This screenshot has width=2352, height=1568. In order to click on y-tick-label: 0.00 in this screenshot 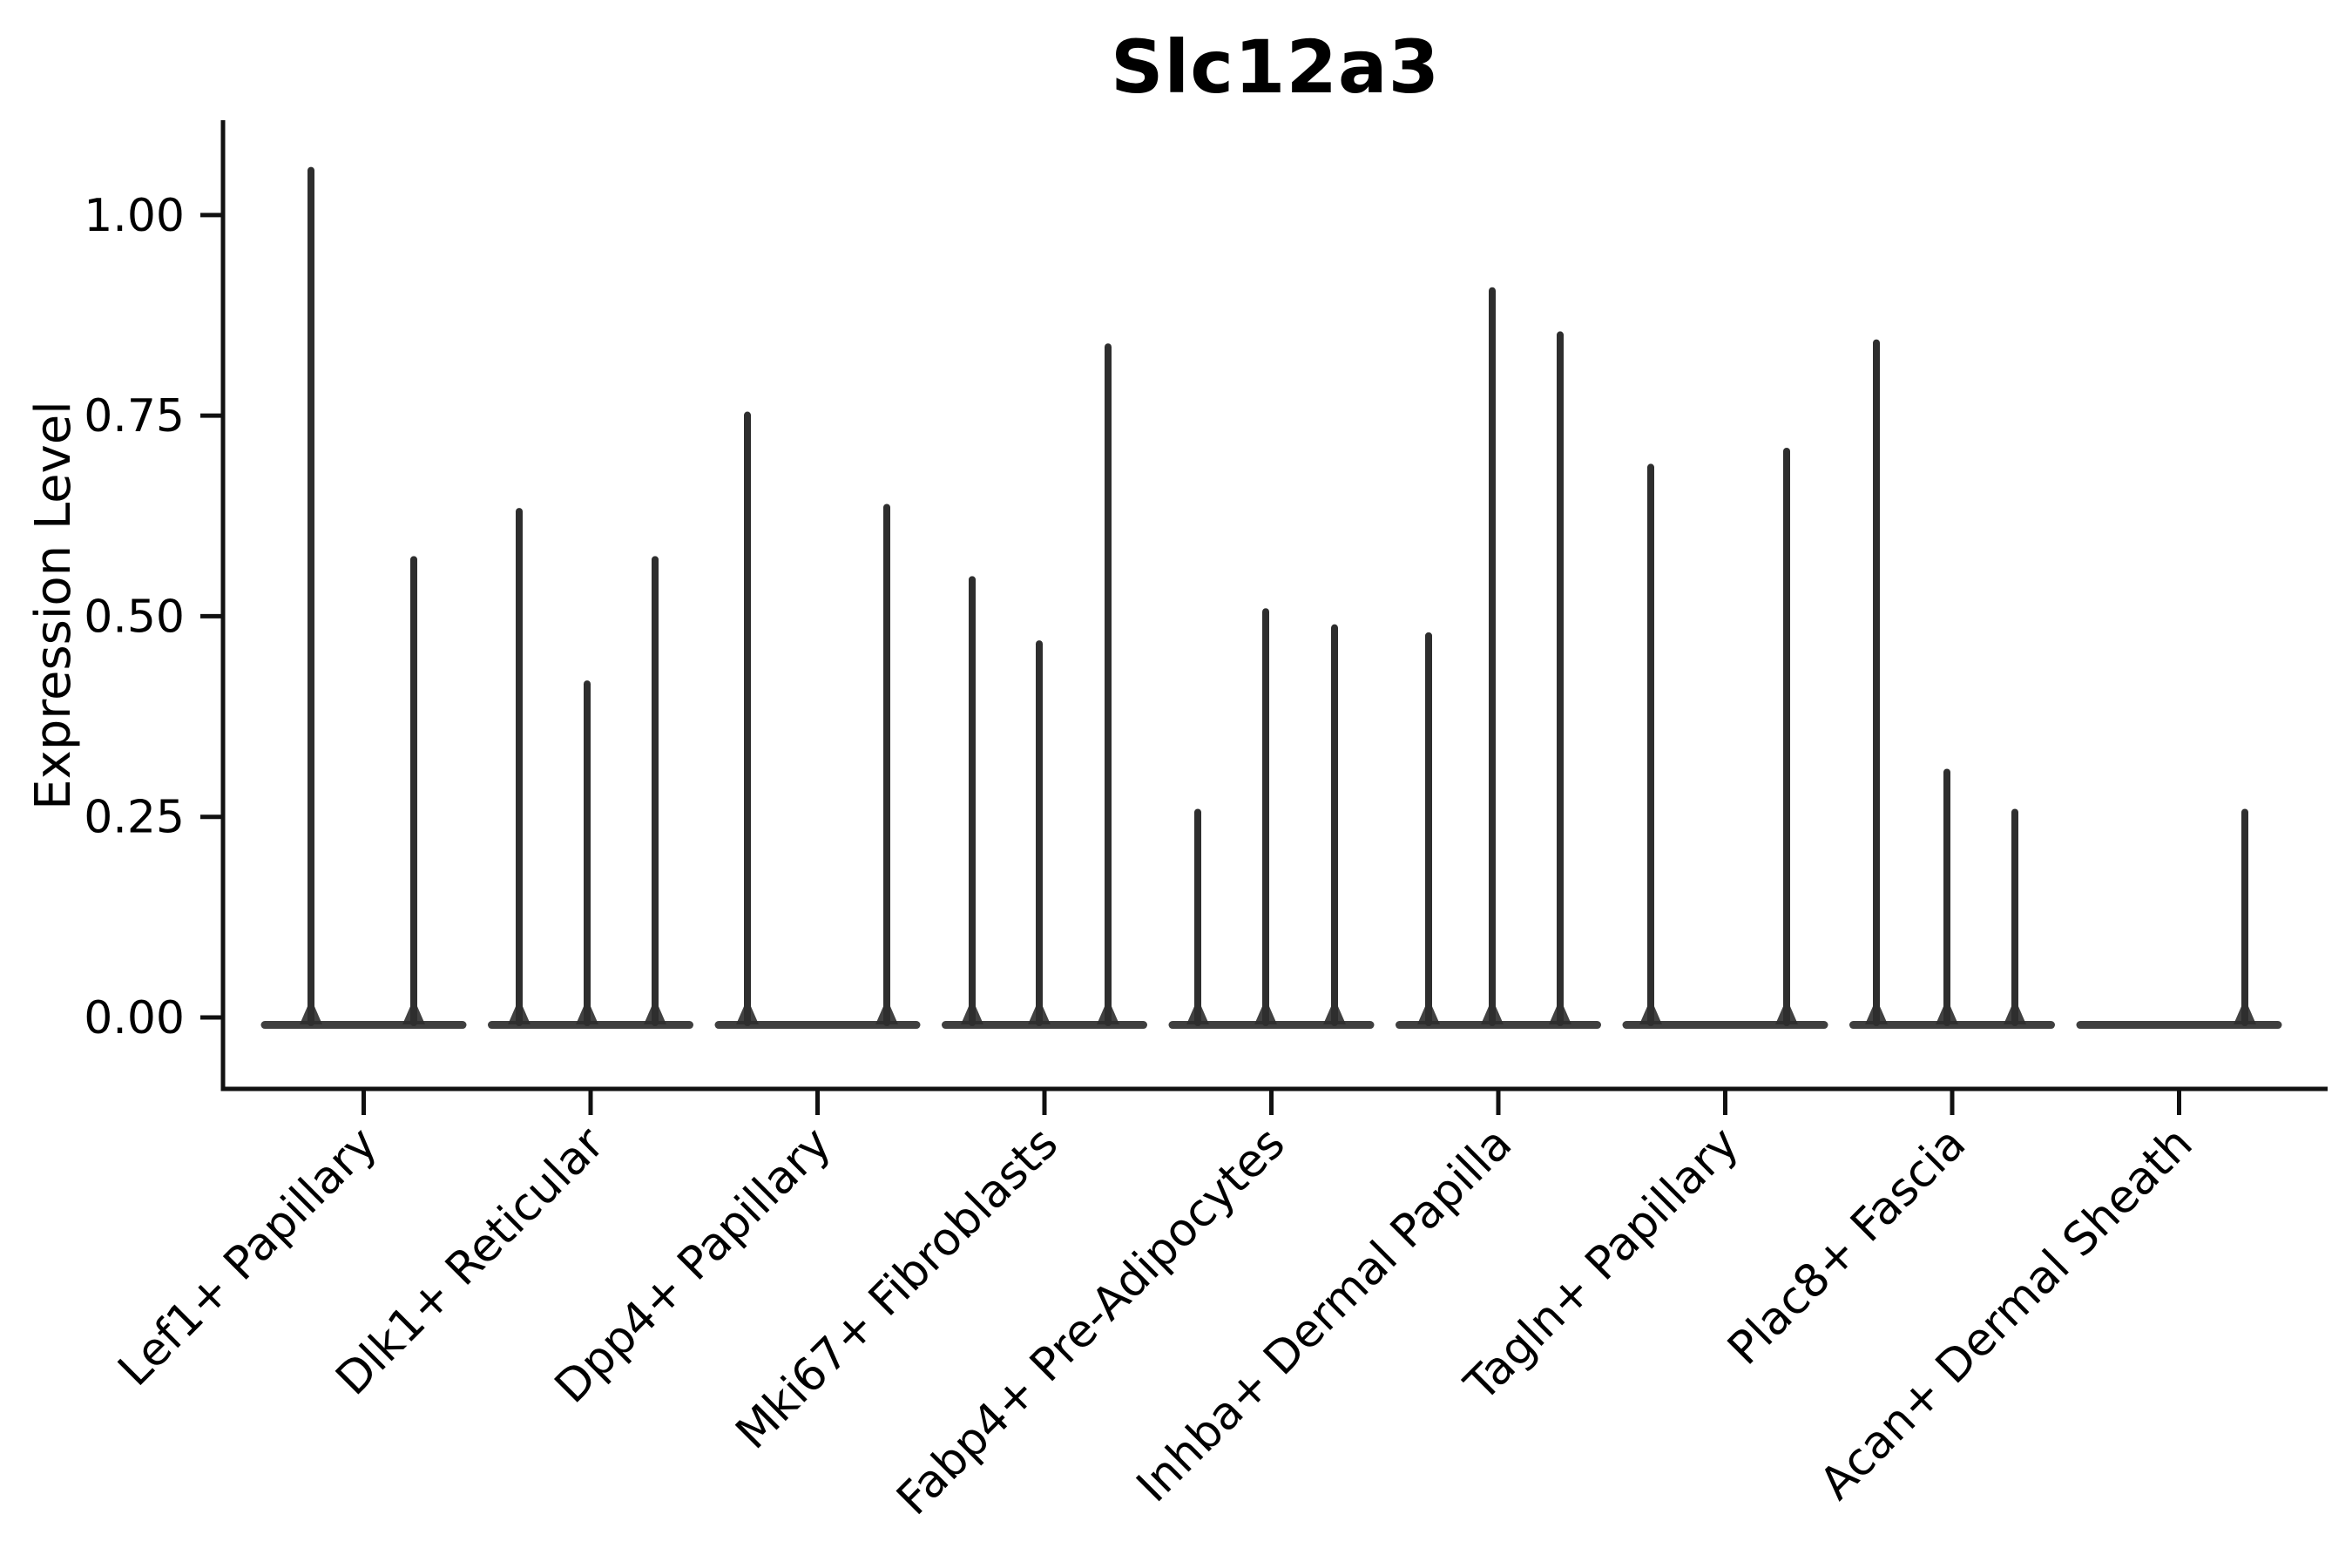, I will do `click(134, 1018)`.